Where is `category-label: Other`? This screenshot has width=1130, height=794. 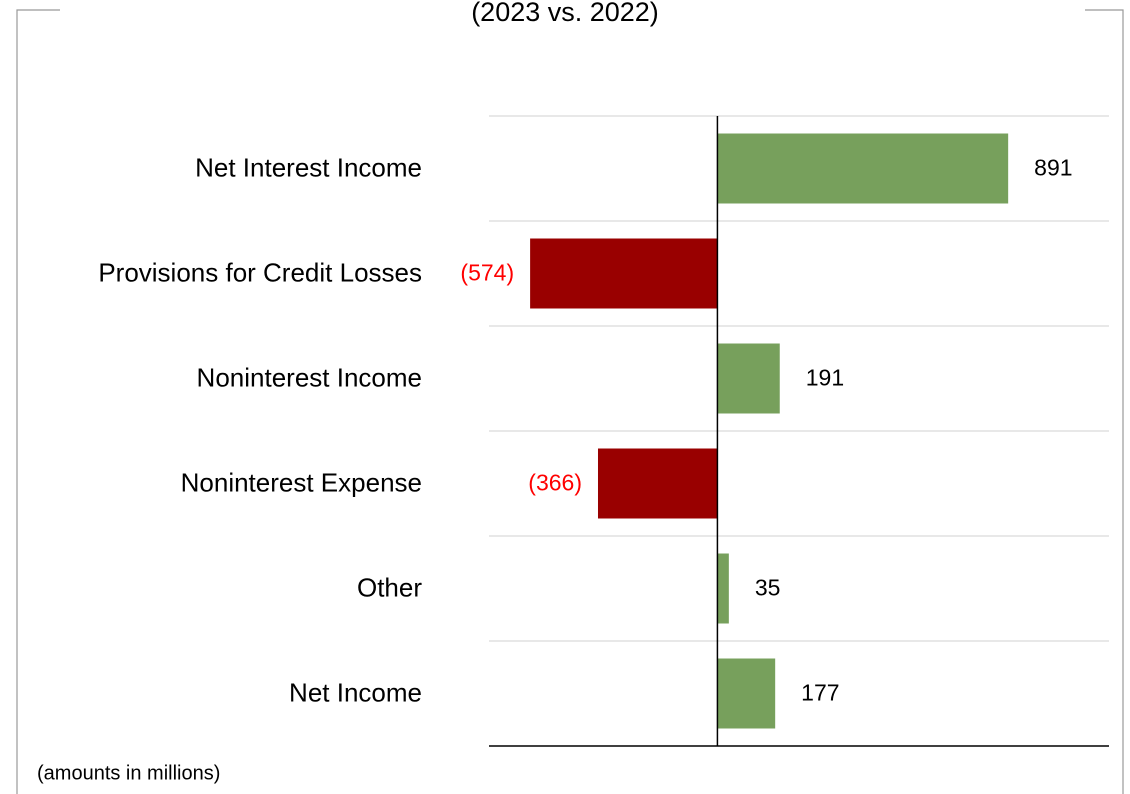
category-label: Other is located at coordinates (389, 587).